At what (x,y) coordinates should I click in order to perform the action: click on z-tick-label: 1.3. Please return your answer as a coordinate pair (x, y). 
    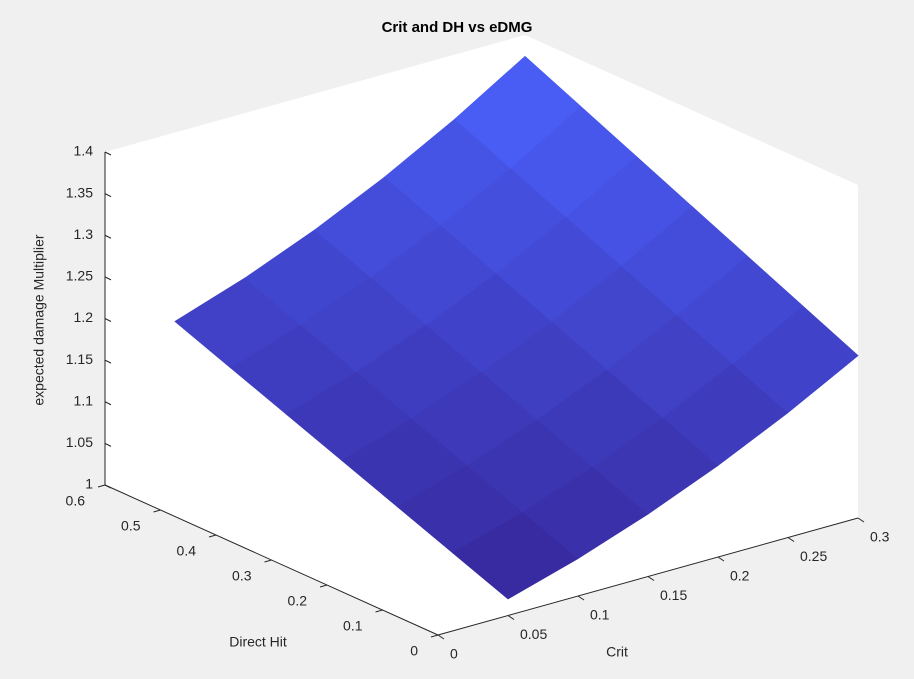
    Looking at the image, I should click on (84, 234).